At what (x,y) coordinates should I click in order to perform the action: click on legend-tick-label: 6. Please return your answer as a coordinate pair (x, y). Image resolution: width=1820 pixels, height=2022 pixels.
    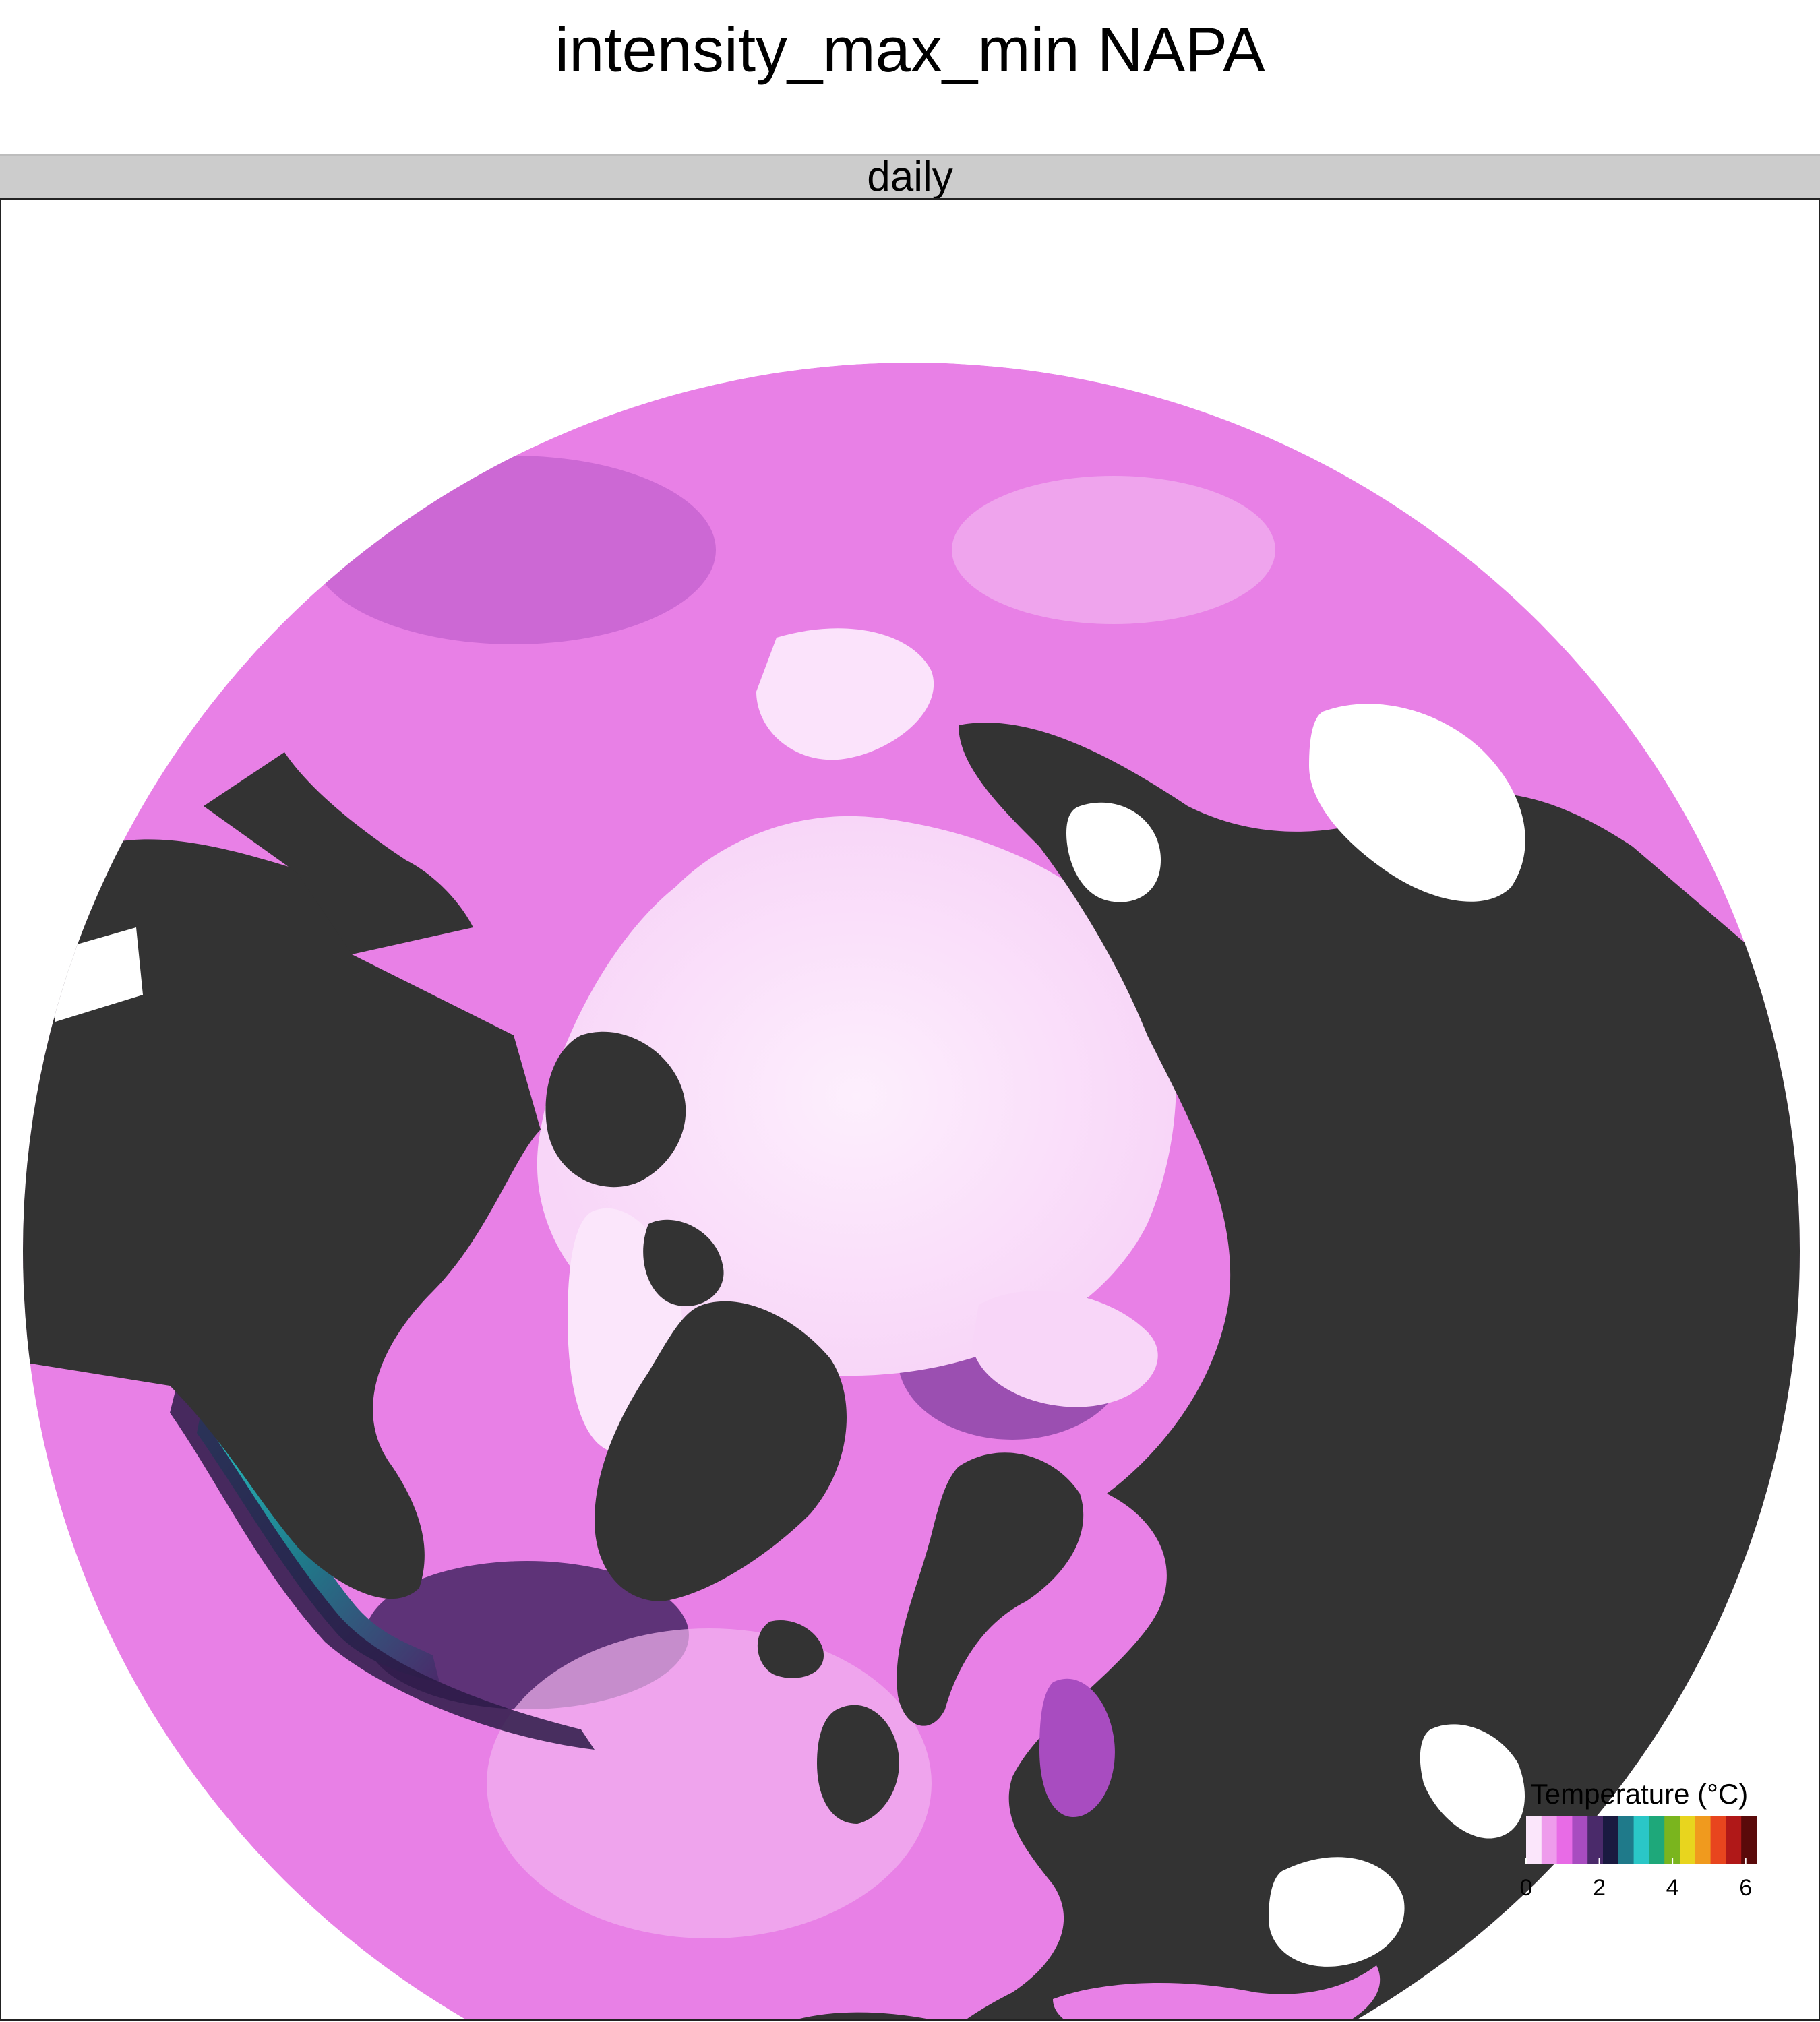
    Looking at the image, I should click on (1746, 1888).